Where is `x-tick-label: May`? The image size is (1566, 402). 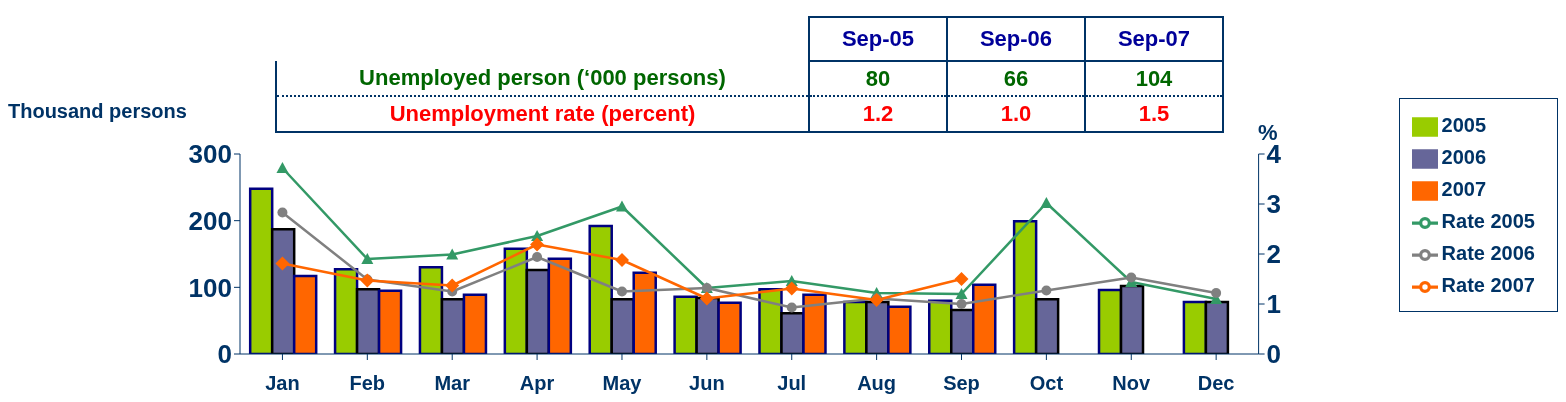
x-tick-label: May is located at coordinates (622, 383).